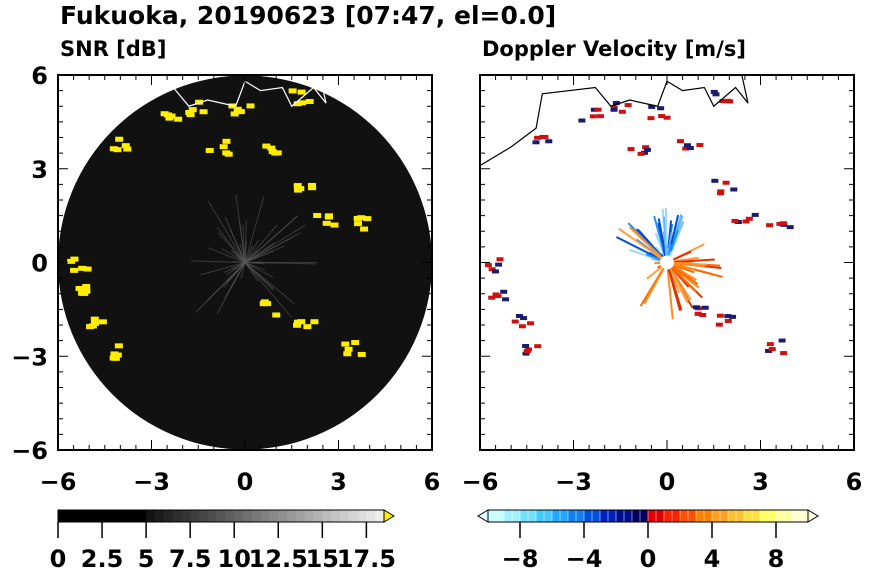 The image size is (870, 570). I want to click on figure-title: Fukuoka, 20190623 [07:47, el=0.0], so click(308, 15).